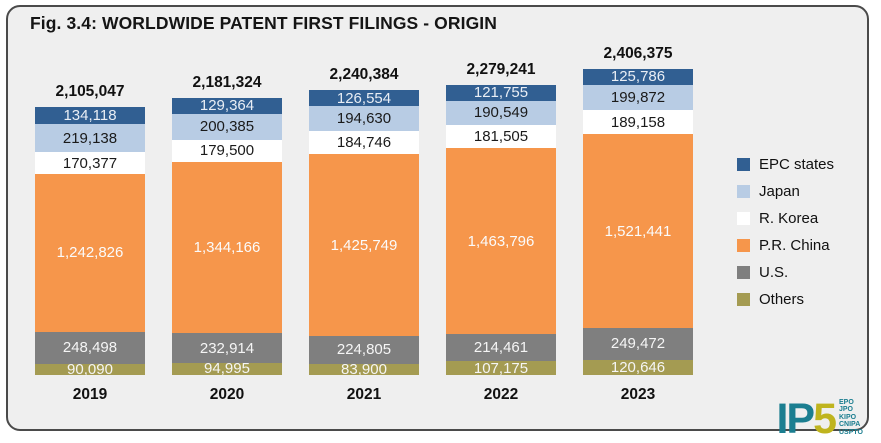 The height and width of the screenshot is (443, 881). Describe the element at coordinates (364, 75) in the screenshot. I see `total-label-2021: 2,240,384` at that location.